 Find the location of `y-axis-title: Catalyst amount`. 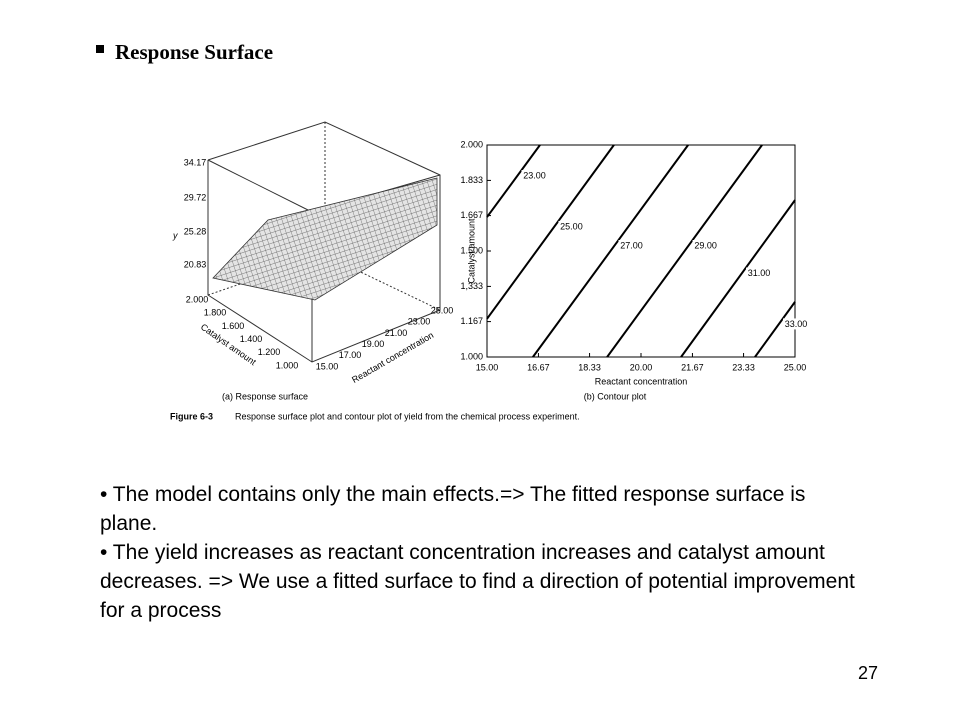

y-axis-title: Catalyst amount is located at coordinates (471, 251).